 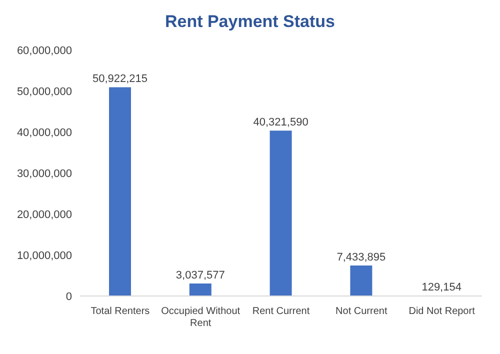 I want to click on y-tick-label: 0, so click(x=69, y=296).